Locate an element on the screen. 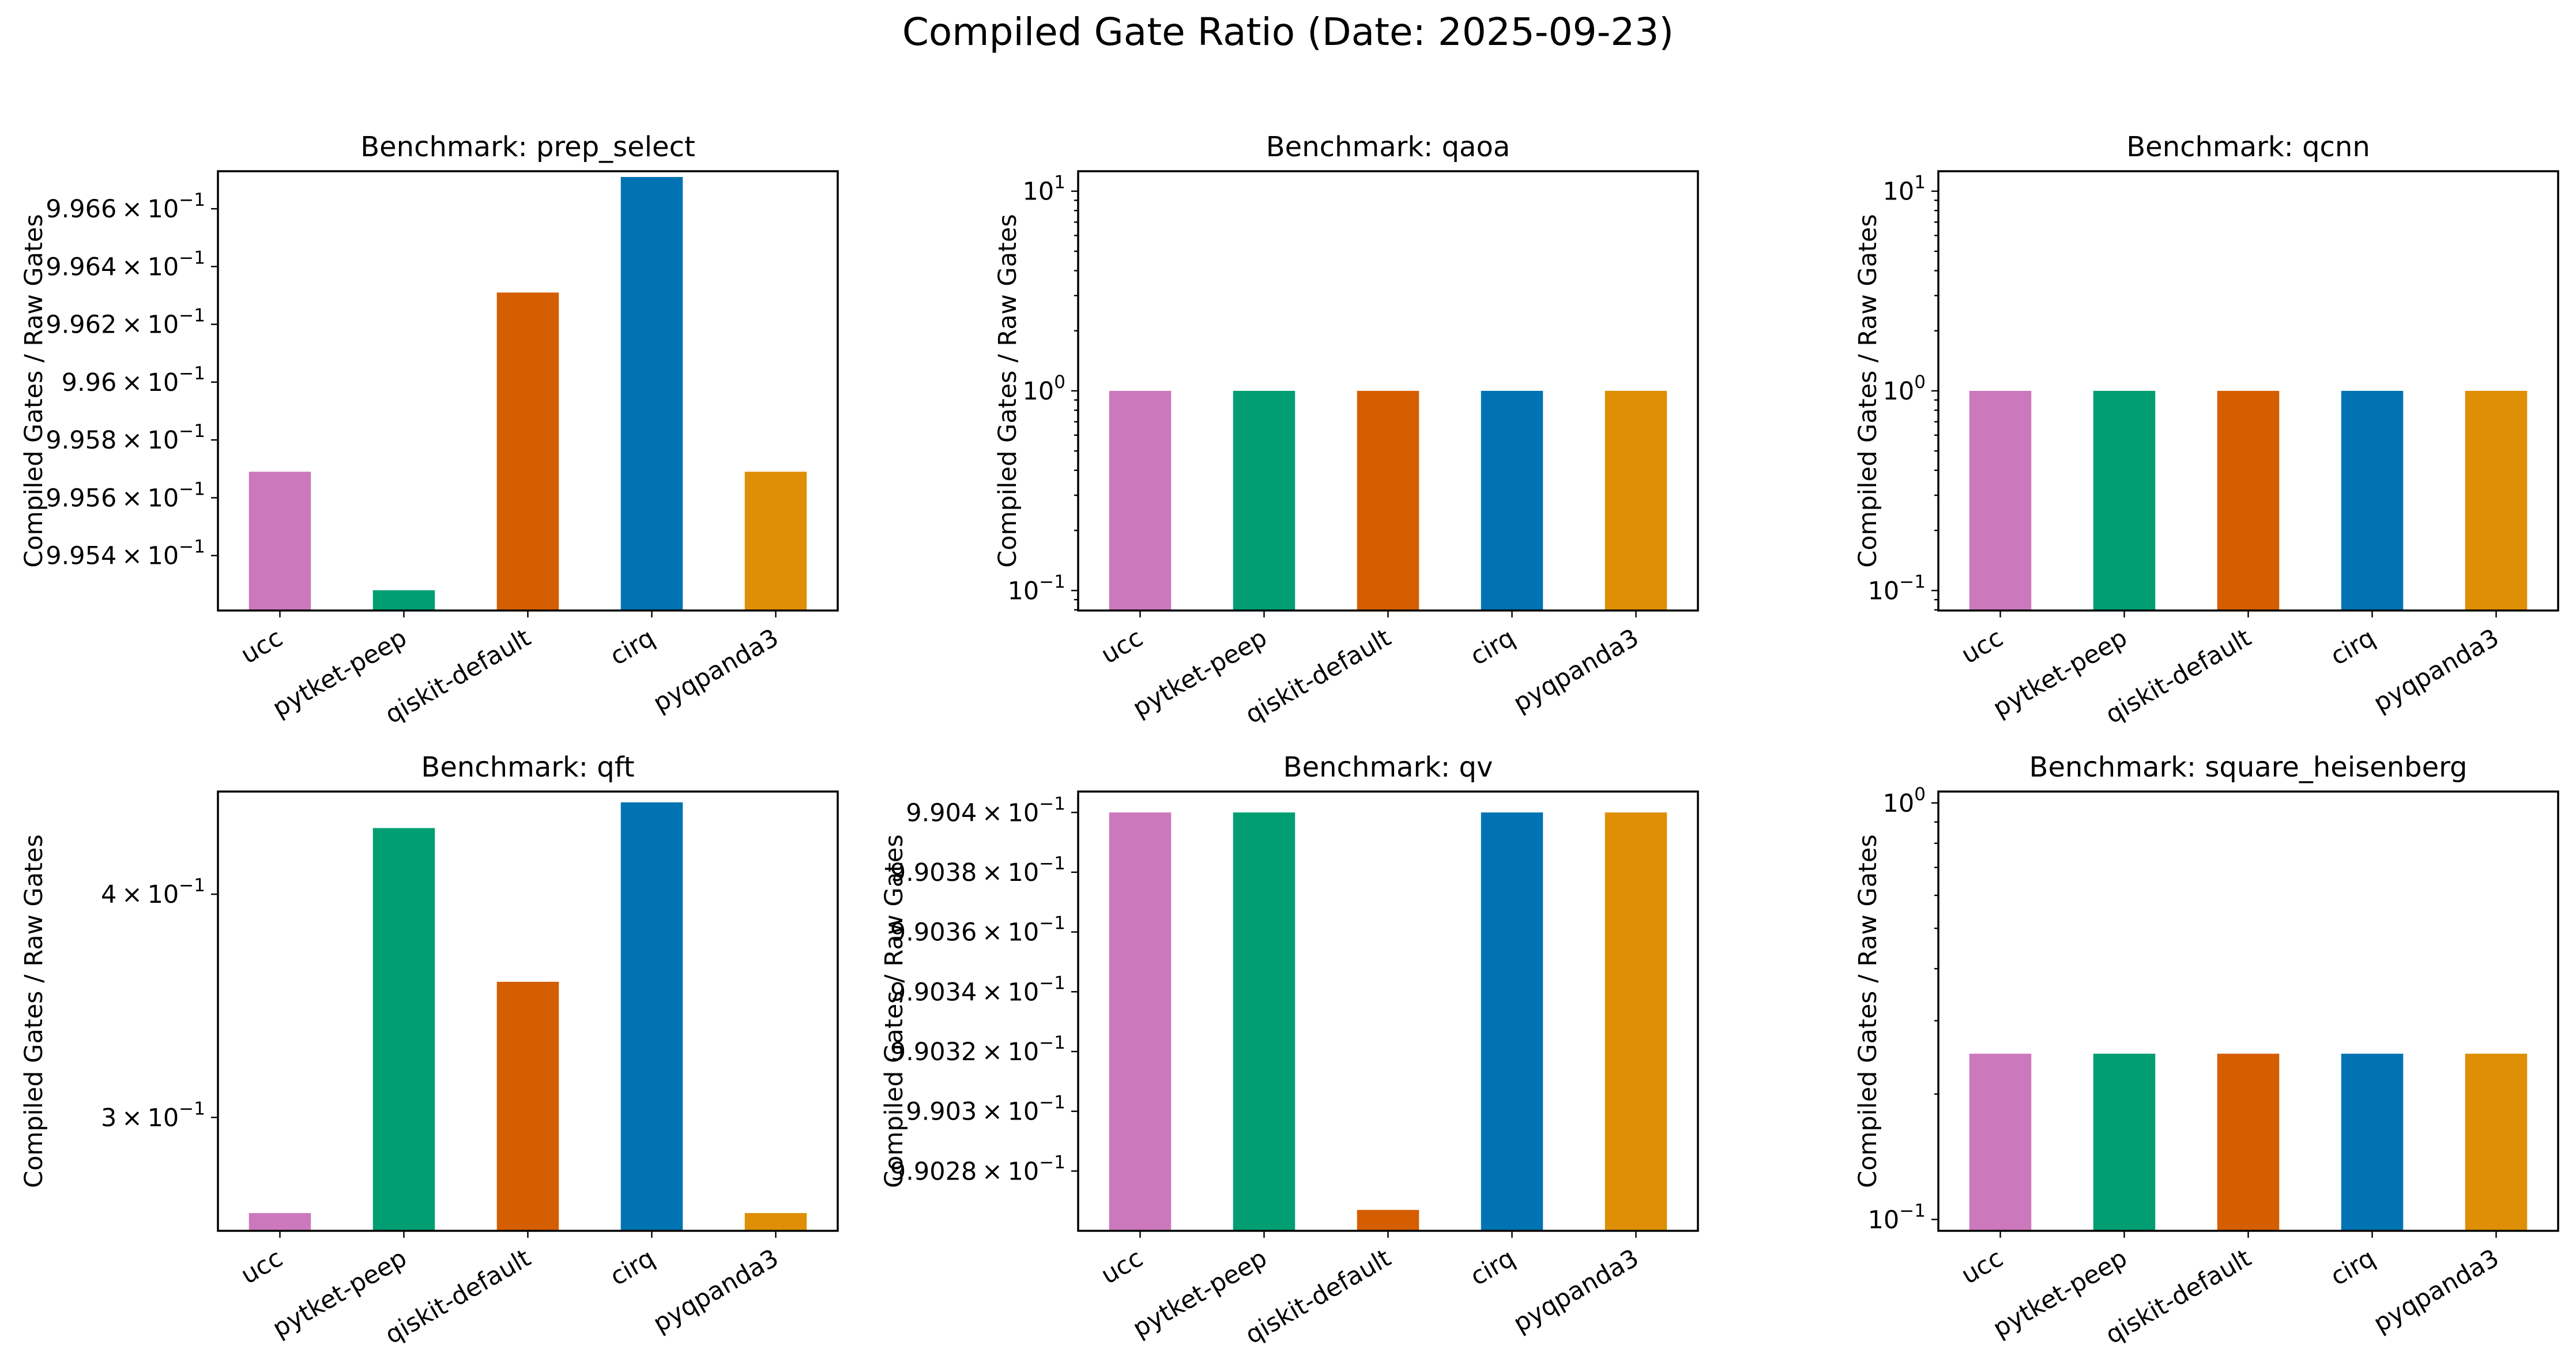 The image size is (2576, 1364). y-tick-mantissa: 9.958 is located at coordinates (81, 440).